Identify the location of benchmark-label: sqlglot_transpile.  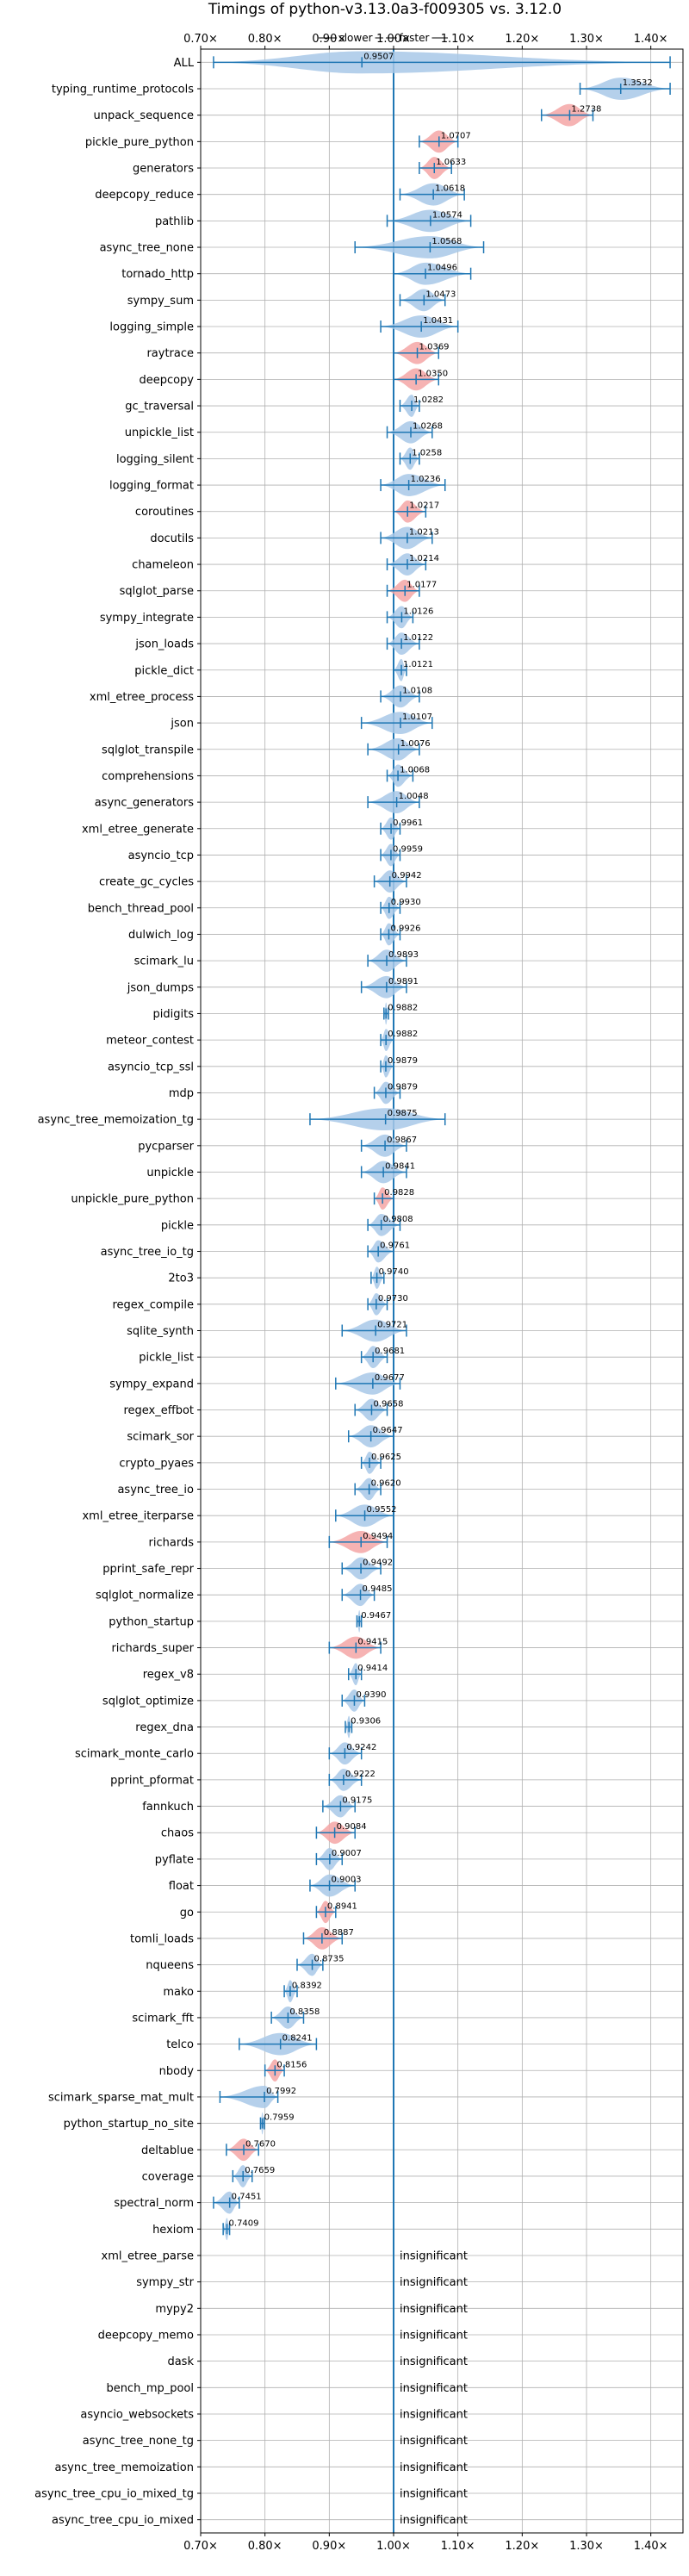
(148, 750).